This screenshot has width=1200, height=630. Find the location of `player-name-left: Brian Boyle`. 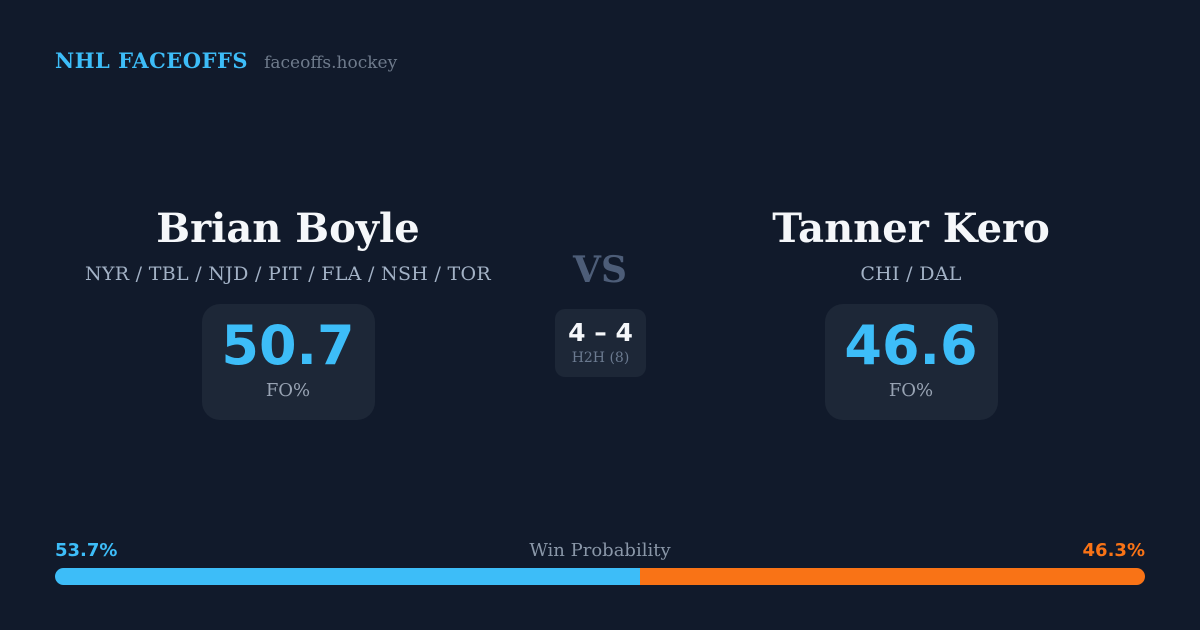

player-name-left: Brian Boyle is located at coordinates (288, 228).